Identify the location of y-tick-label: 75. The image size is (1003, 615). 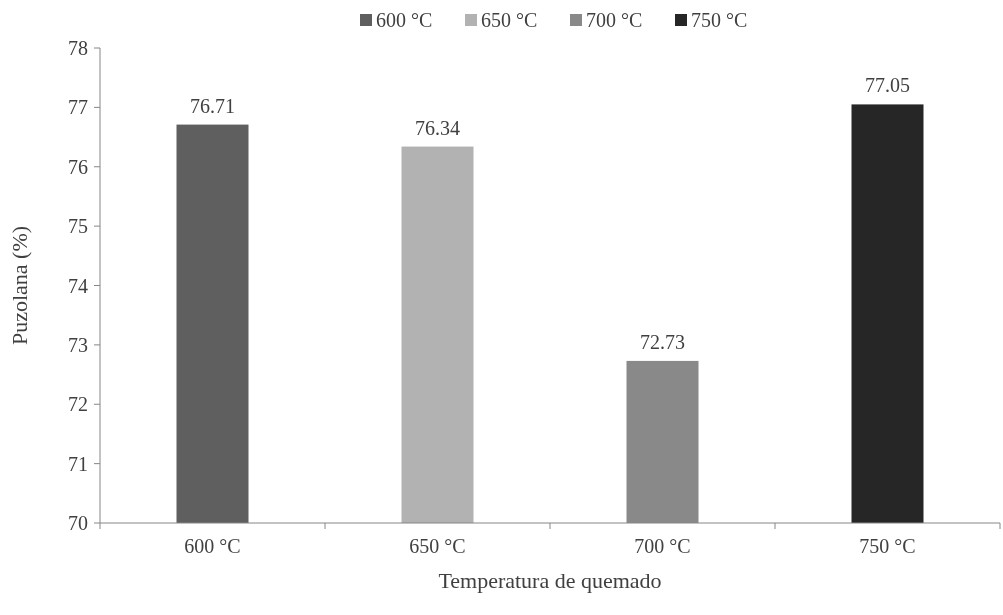
(78, 226).